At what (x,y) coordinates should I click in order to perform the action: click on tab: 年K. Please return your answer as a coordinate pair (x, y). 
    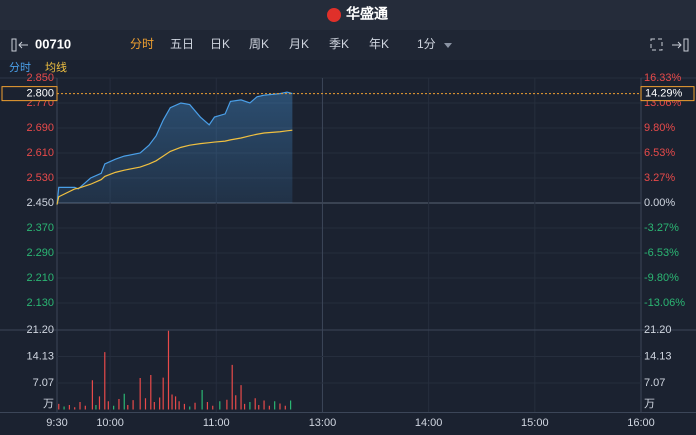
    Looking at the image, I should click on (379, 44).